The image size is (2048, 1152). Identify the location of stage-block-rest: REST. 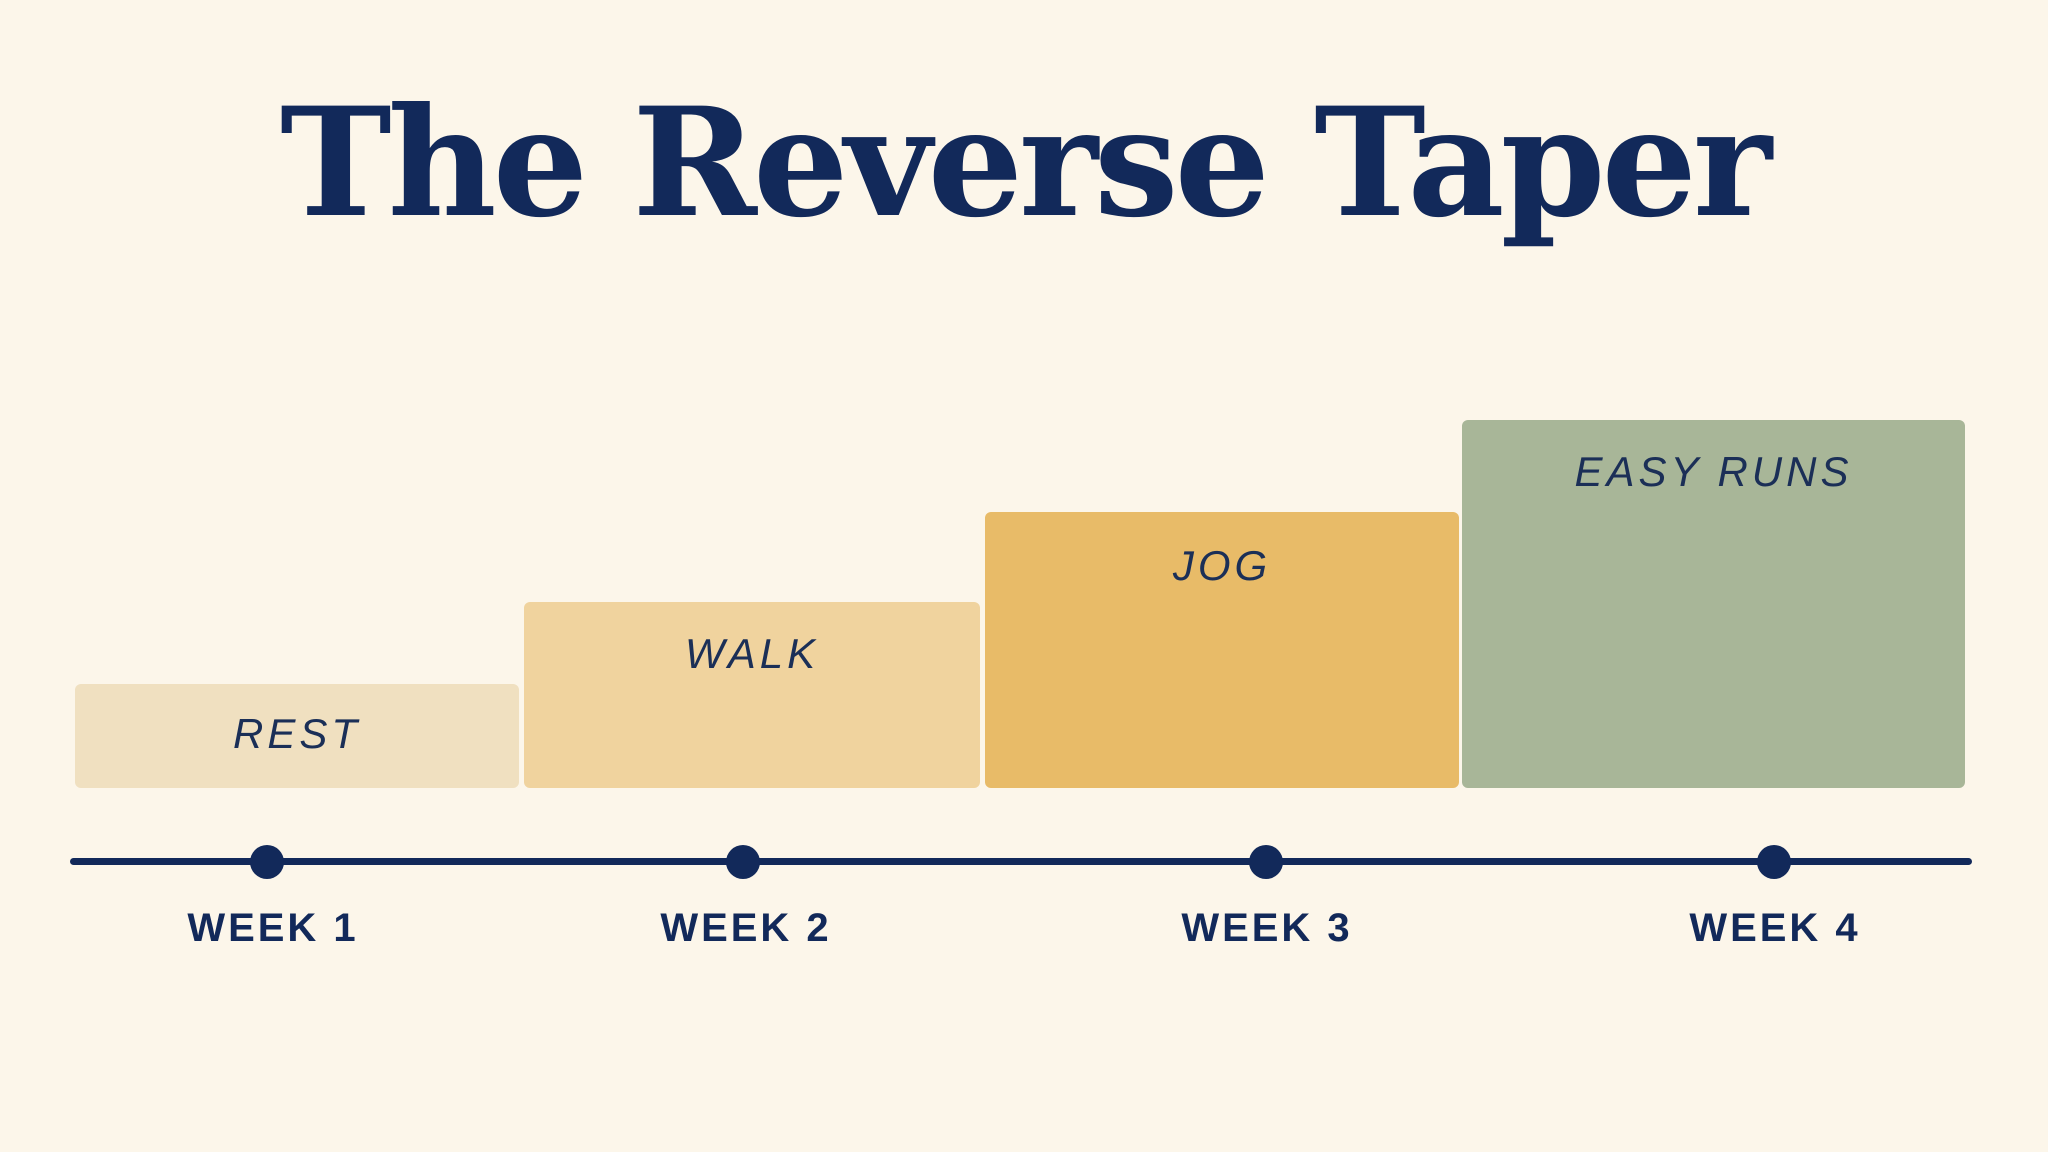
(297, 736).